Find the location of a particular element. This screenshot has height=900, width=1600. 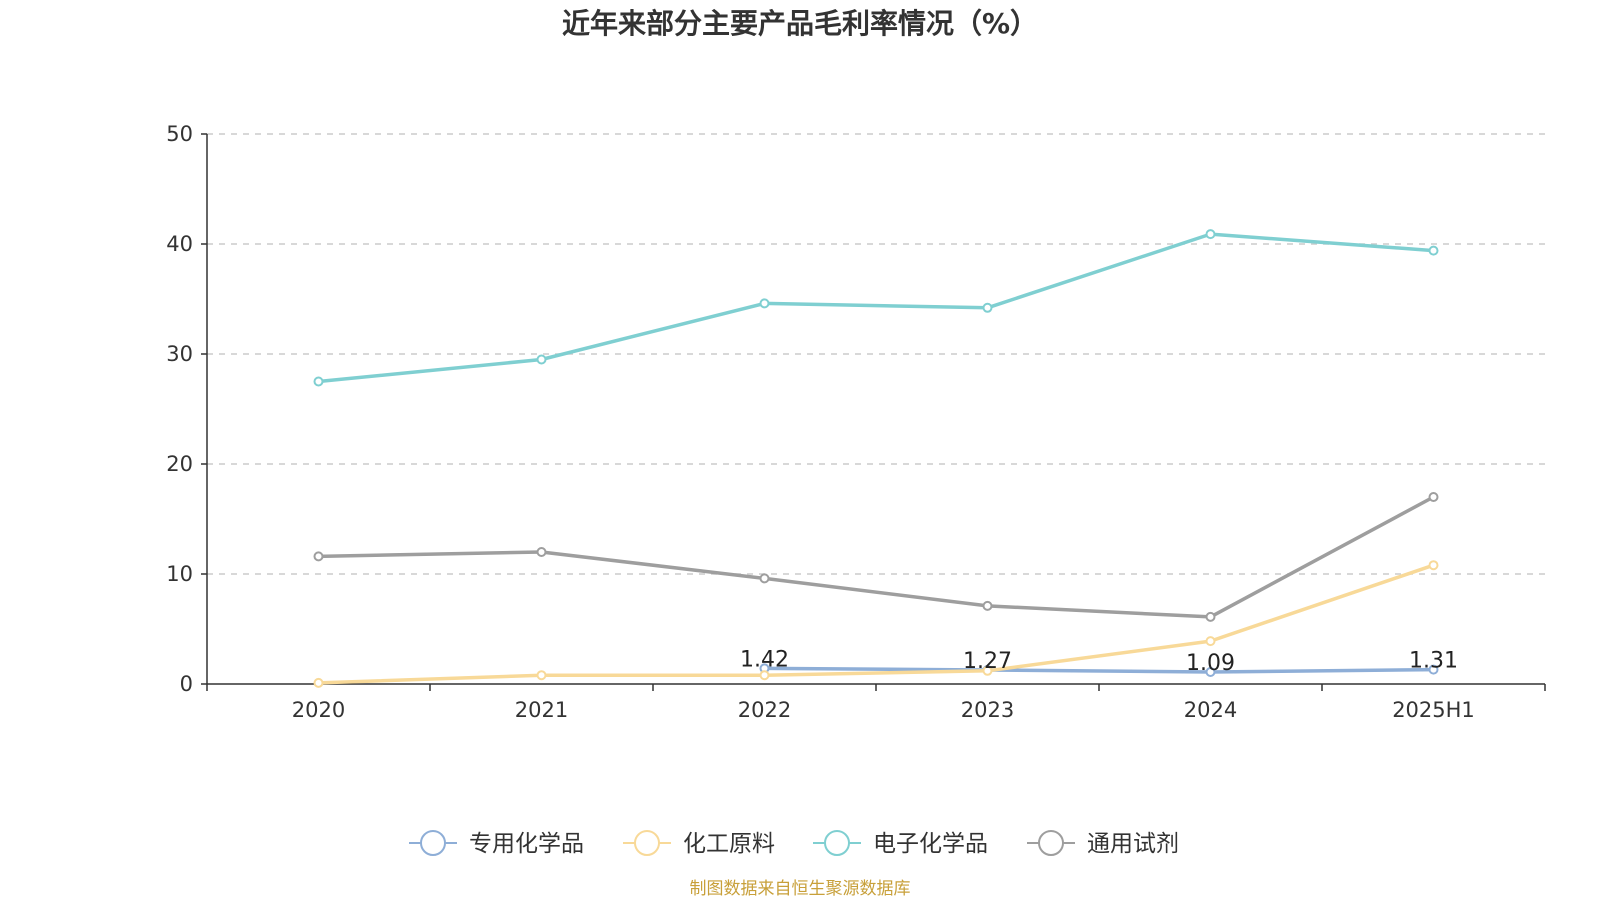

x-tick-label: 2022 is located at coordinates (764, 710).